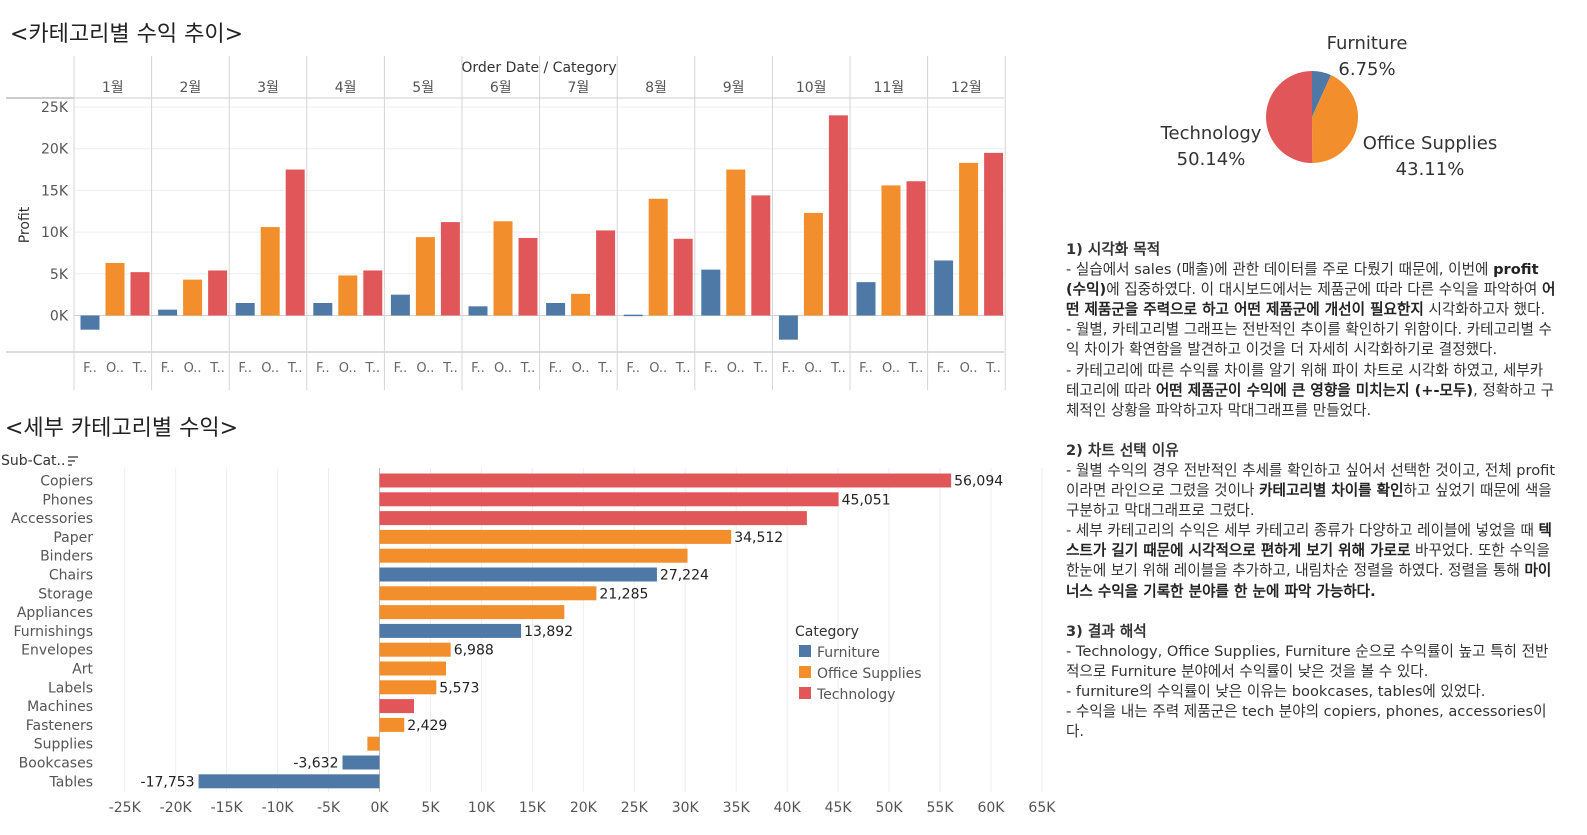 This screenshot has height=835, width=1587. Describe the element at coordinates (991, 808) in the screenshot. I see `x-tick-label: 60K` at that location.